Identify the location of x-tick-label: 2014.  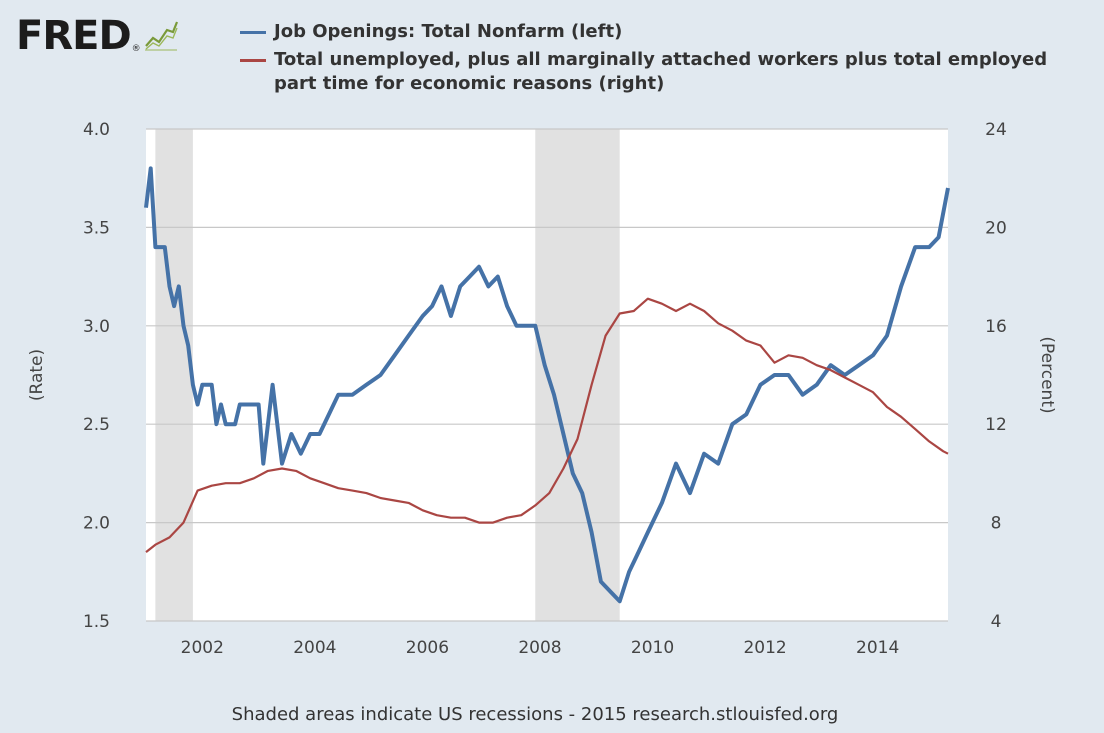
(877, 648).